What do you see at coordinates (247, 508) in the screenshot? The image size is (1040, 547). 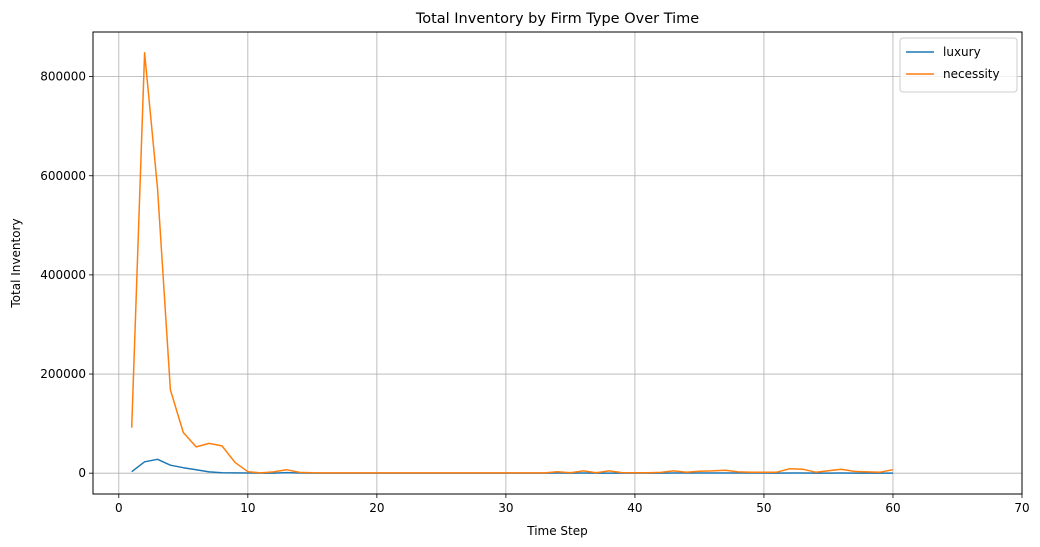 I see `x-tick-label: 10` at bounding box center [247, 508].